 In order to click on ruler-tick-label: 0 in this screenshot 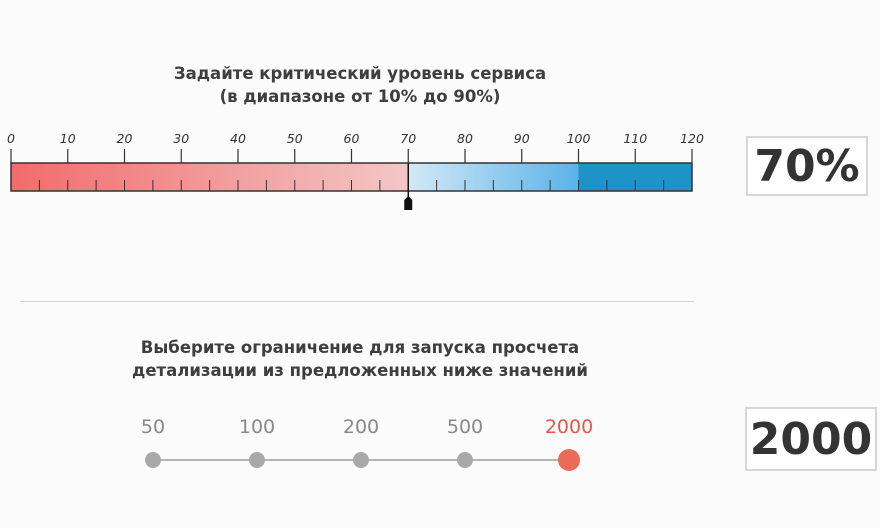, I will do `click(11, 138)`.